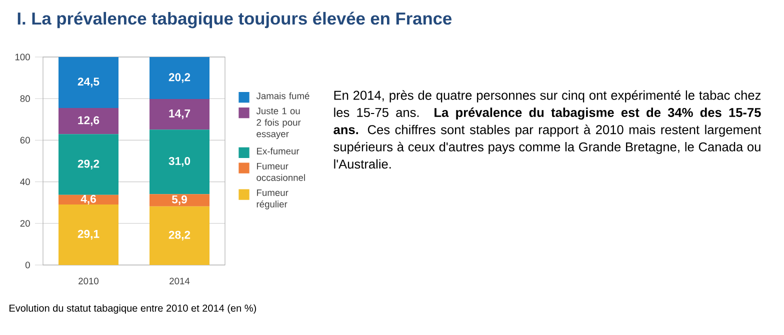  Describe the element at coordinates (278, 124) in the screenshot. I see `legend-label: Juste 1 ou 2 fois pour essayer` at that location.